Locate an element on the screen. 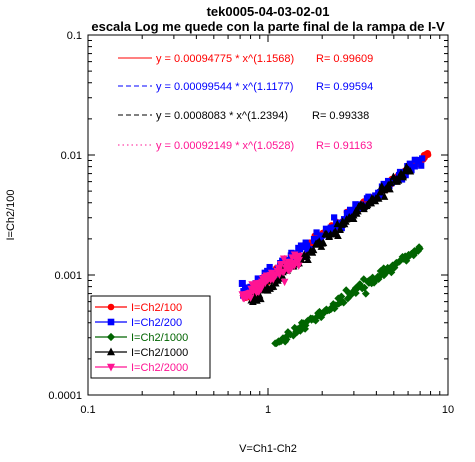 Image resolution: width=475 pixels, height=462 pixels. legend-label: I=Ch2/100 is located at coordinates (156, 308).